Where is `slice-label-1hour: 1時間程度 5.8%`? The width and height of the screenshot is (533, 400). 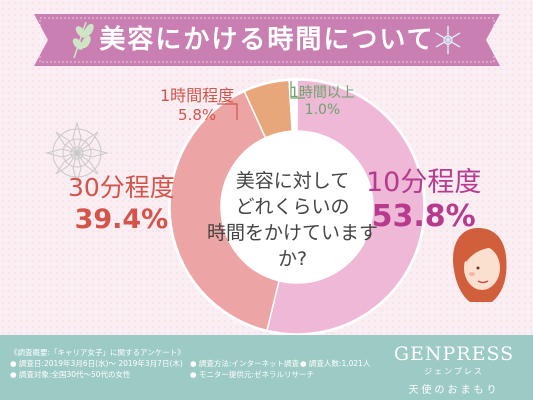 slice-label-1hour: 1時間程度 5.8% is located at coordinates (197, 103).